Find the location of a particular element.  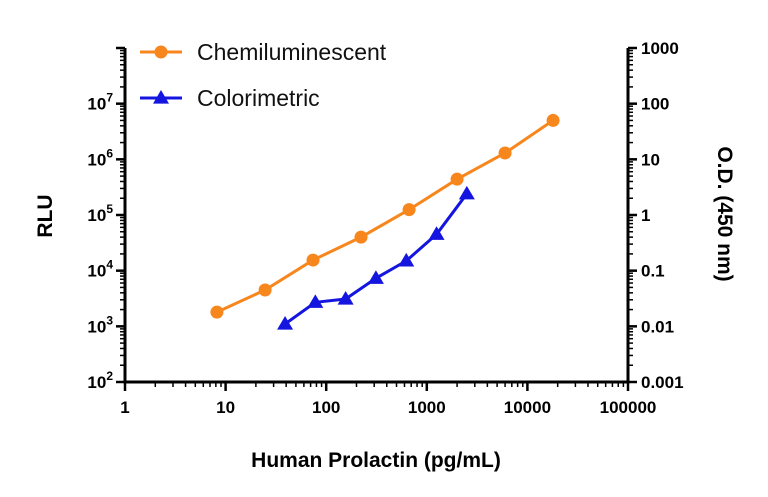

y2-tick-label: 1 is located at coordinates (645, 215).